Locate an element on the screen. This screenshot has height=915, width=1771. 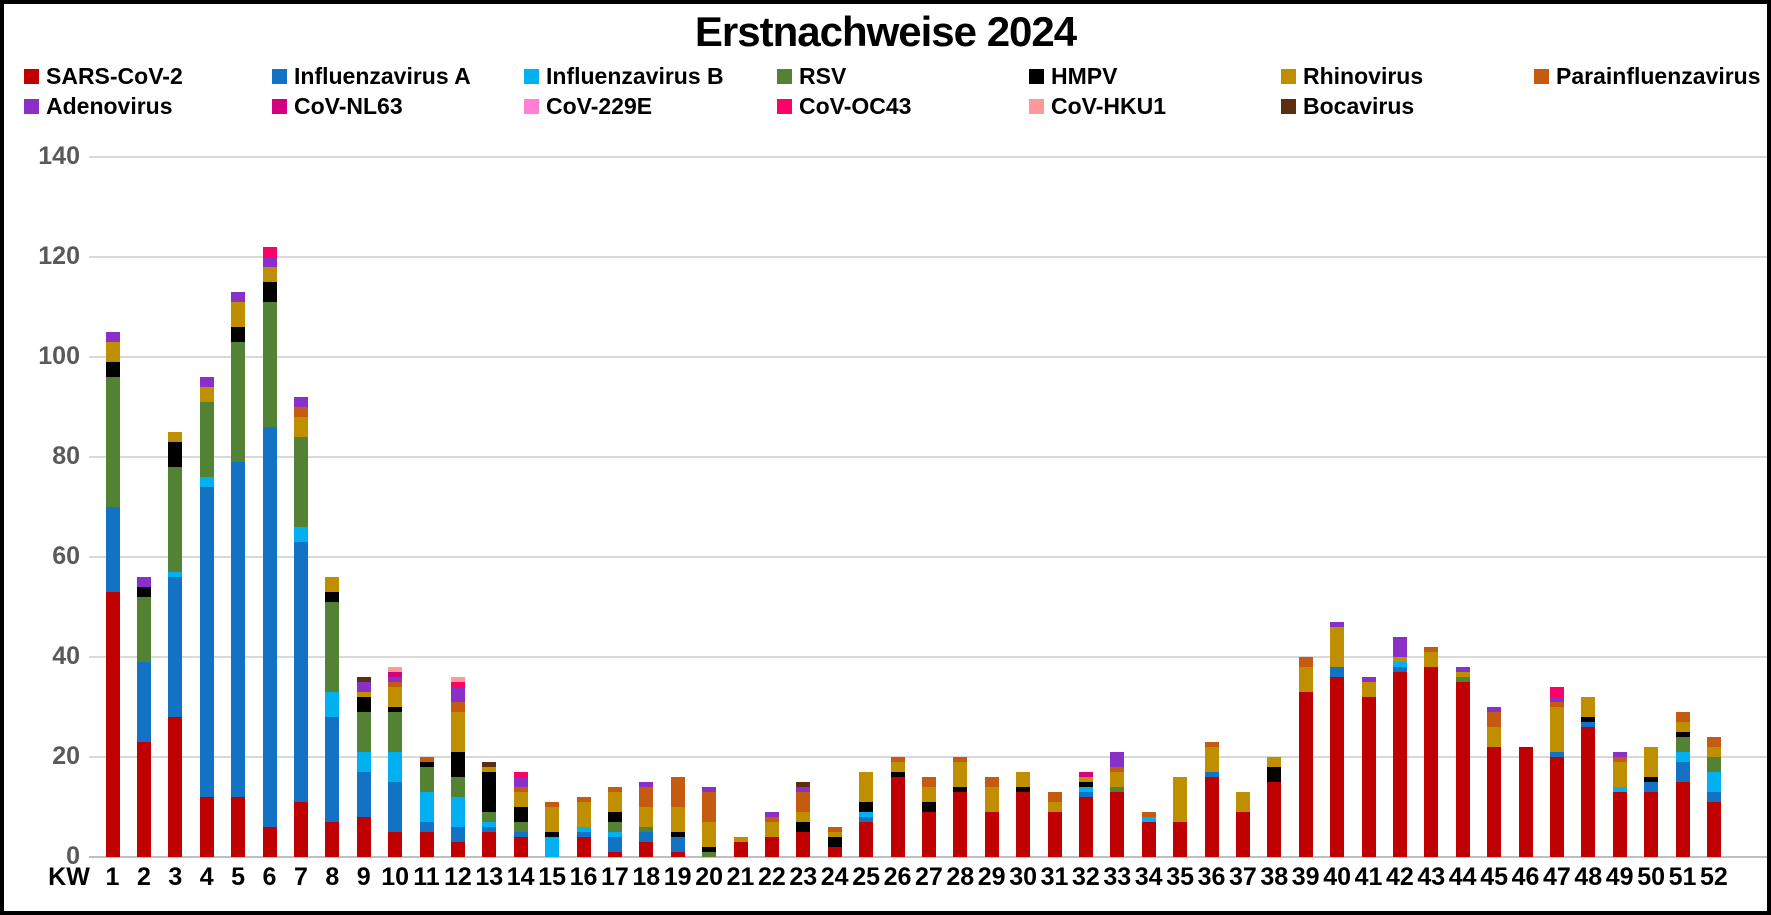
bar-stack-kw41 is located at coordinates (1368, 767).